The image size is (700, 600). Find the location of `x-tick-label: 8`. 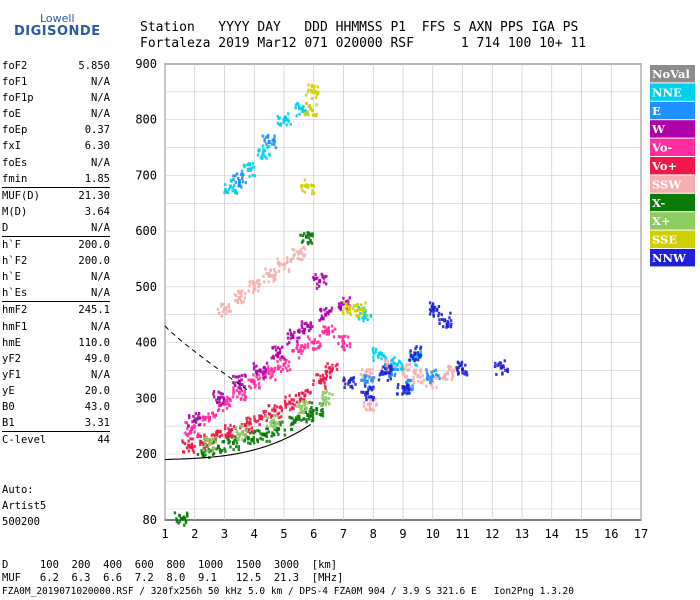

x-tick-label: 8 is located at coordinates (373, 534).